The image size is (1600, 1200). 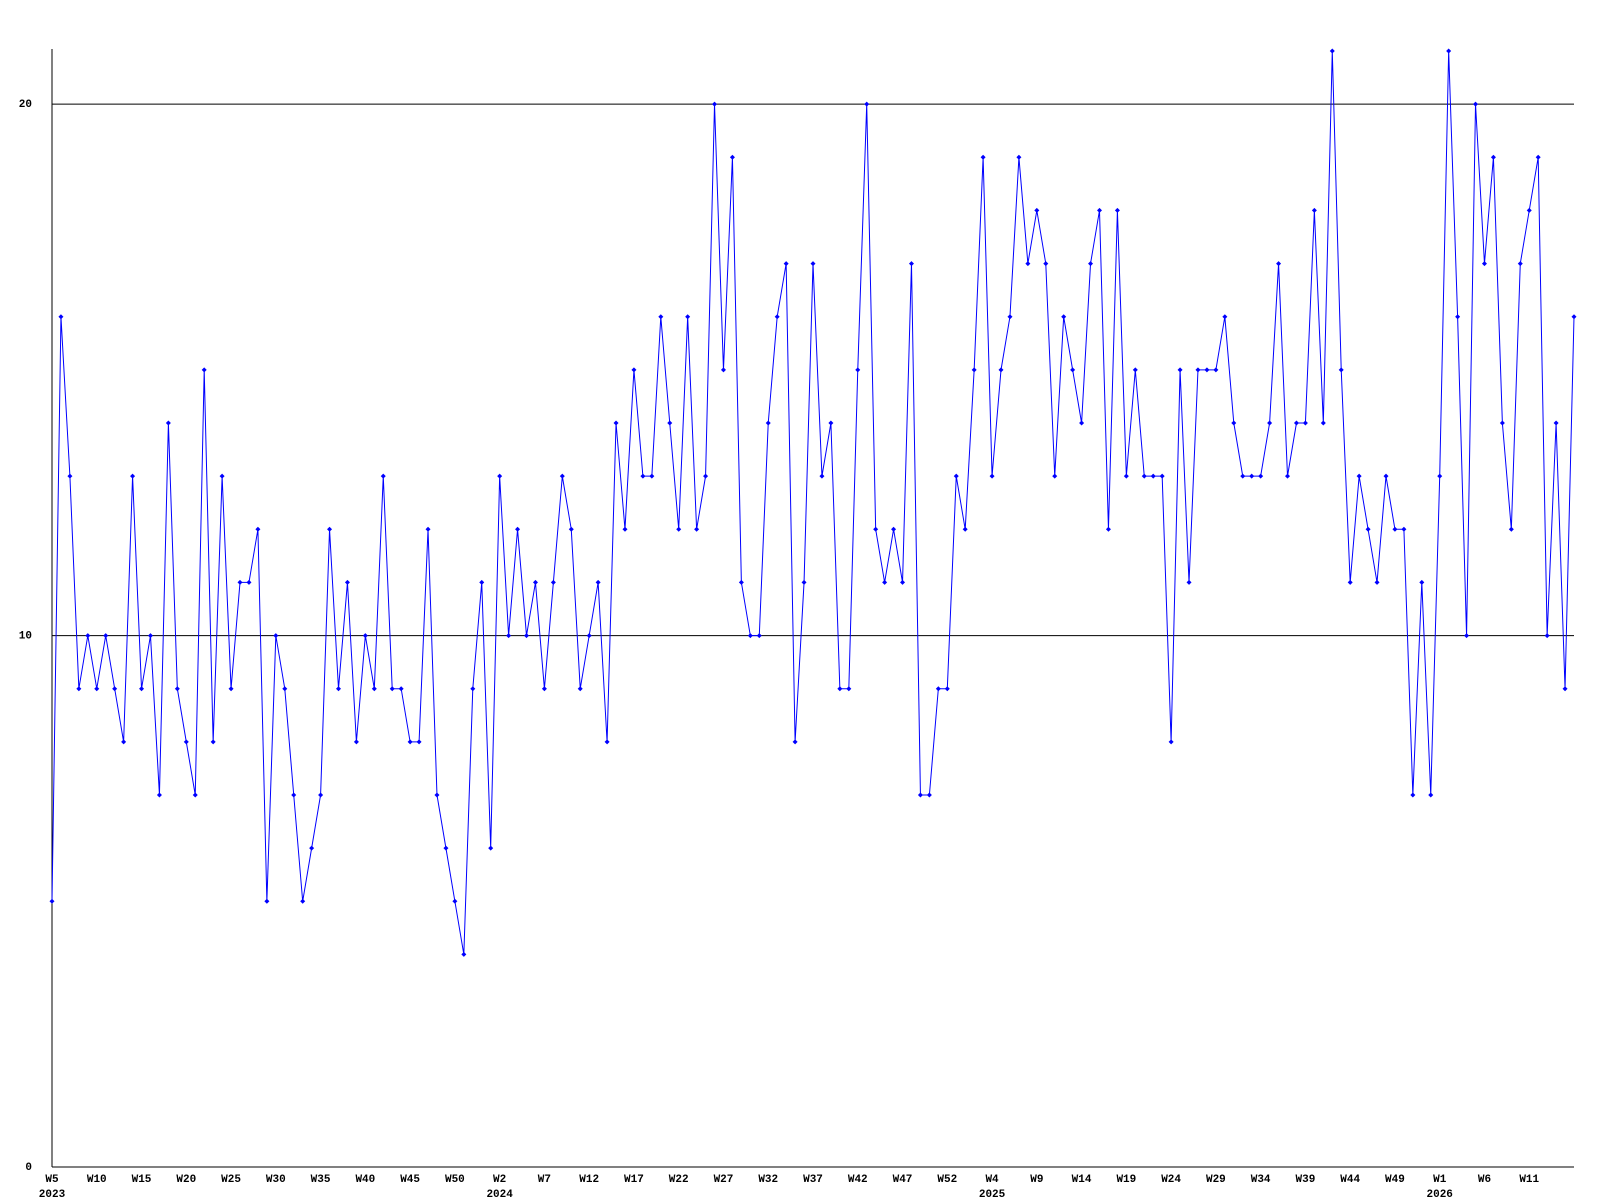 What do you see at coordinates (589, 1180) in the screenshot?
I see `x-tick-label: W12` at bounding box center [589, 1180].